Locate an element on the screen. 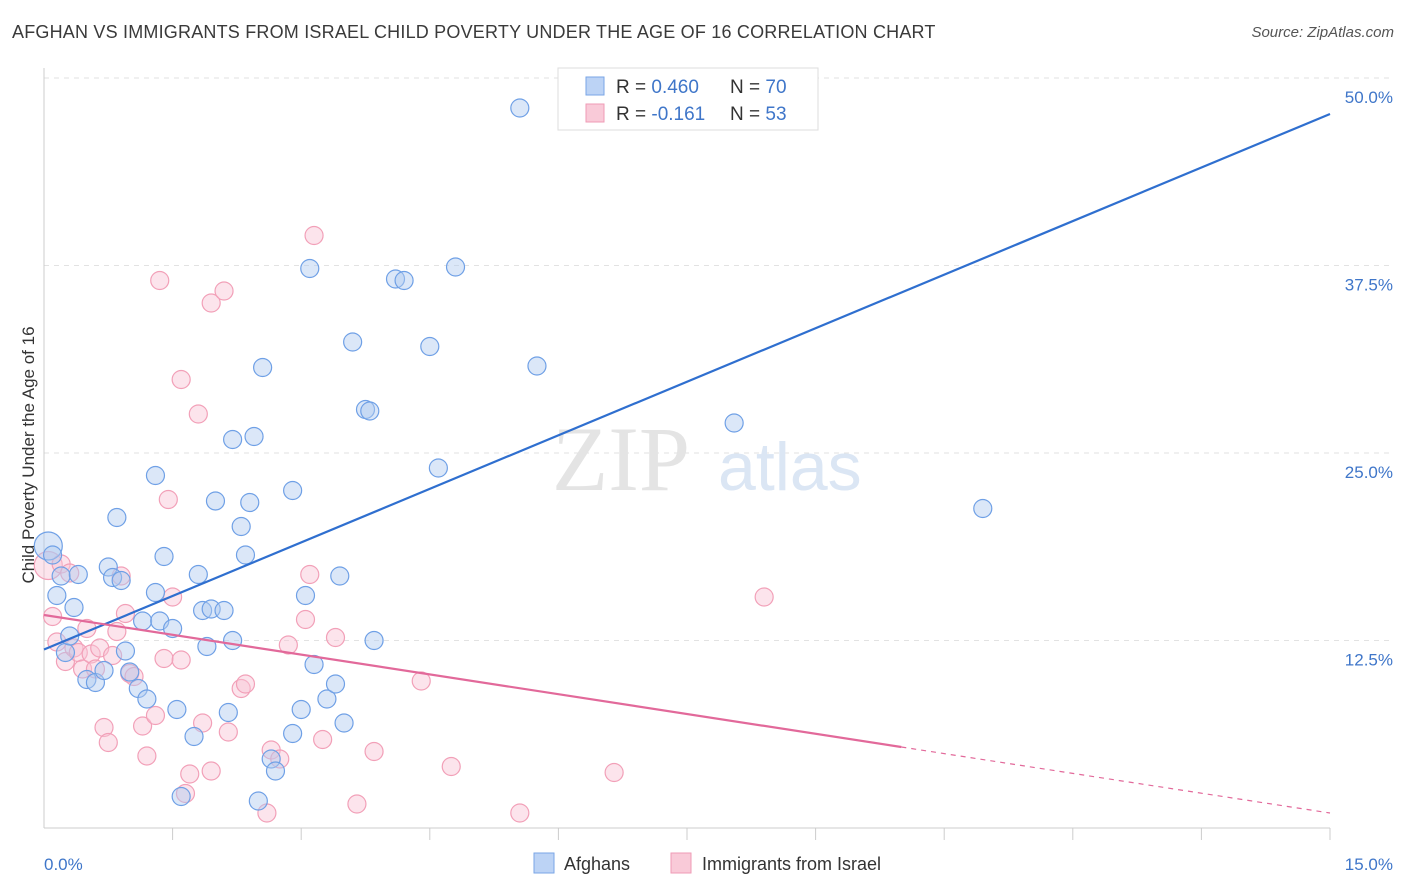  legend-swatch-afghans is located at coordinates (595, 86).